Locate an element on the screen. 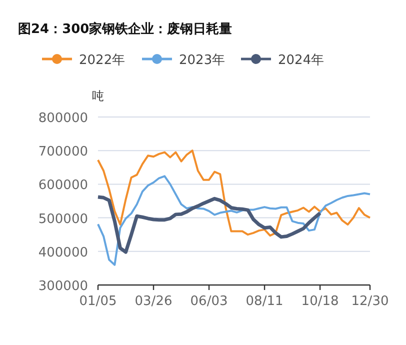  y-tick-label: 300000 is located at coordinates (63, 286).